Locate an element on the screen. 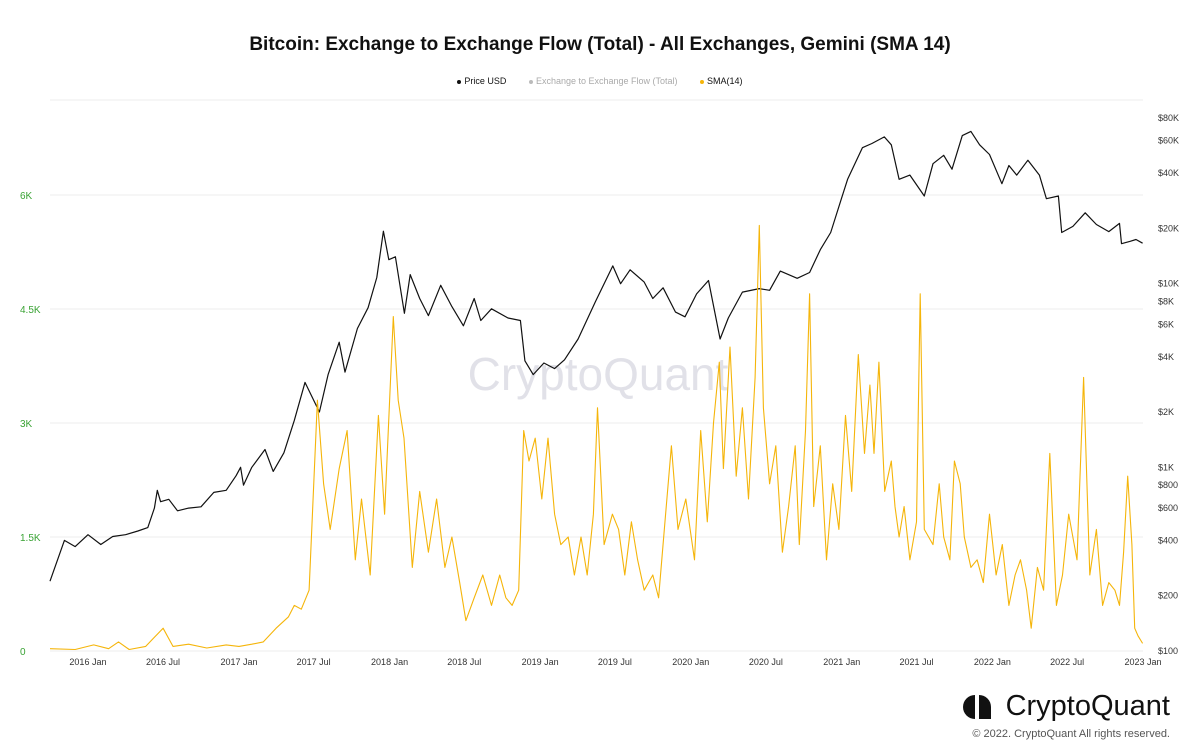 The height and width of the screenshot is (756, 1200). y-right-tick-label: $1K is located at coordinates (1166, 467).